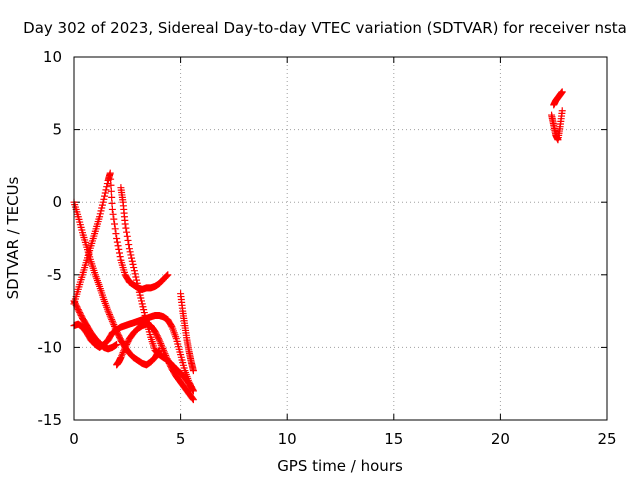  What do you see at coordinates (57, 130) in the screenshot?
I see `y-tick-label: 5` at bounding box center [57, 130].